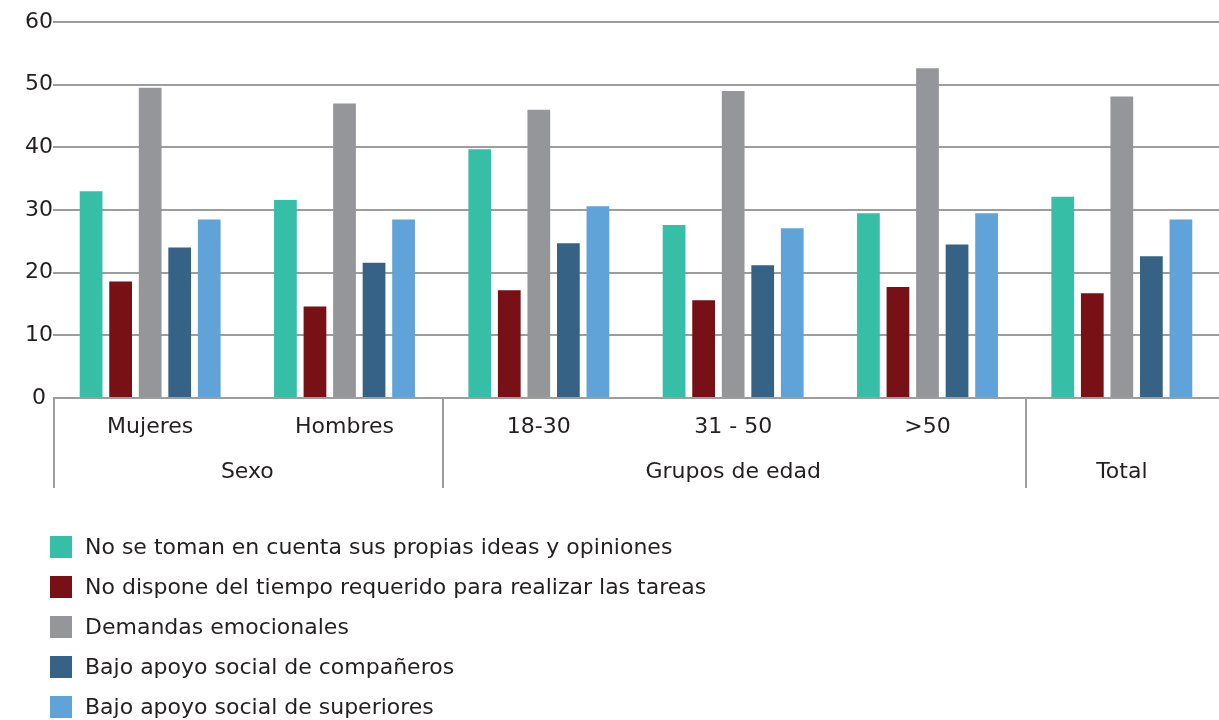 The height and width of the screenshot is (720, 1219). What do you see at coordinates (379, 546) in the screenshot?
I see `legend-label: No se toman en cuenta sus propias ideas y opiniones` at bounding box center [379, 546].